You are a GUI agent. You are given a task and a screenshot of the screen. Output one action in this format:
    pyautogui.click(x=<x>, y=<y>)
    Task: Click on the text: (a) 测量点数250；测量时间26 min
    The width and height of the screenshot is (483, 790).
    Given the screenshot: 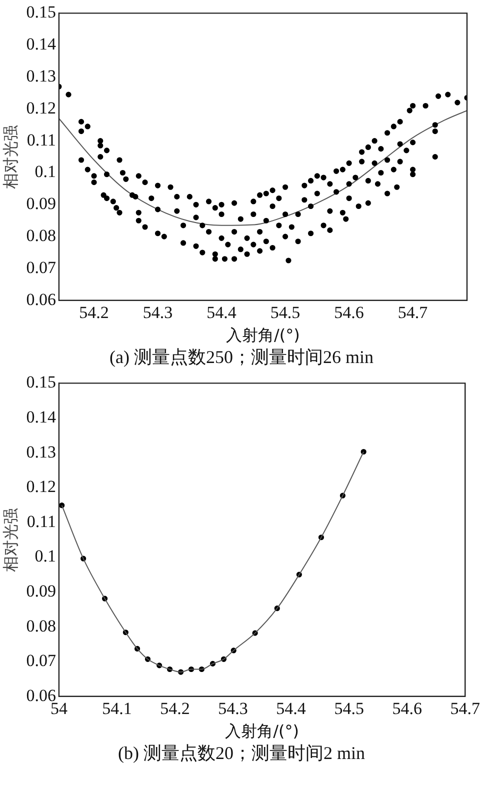 What is the action you would take?
    pyautogui.click(x=241, y=357)
    